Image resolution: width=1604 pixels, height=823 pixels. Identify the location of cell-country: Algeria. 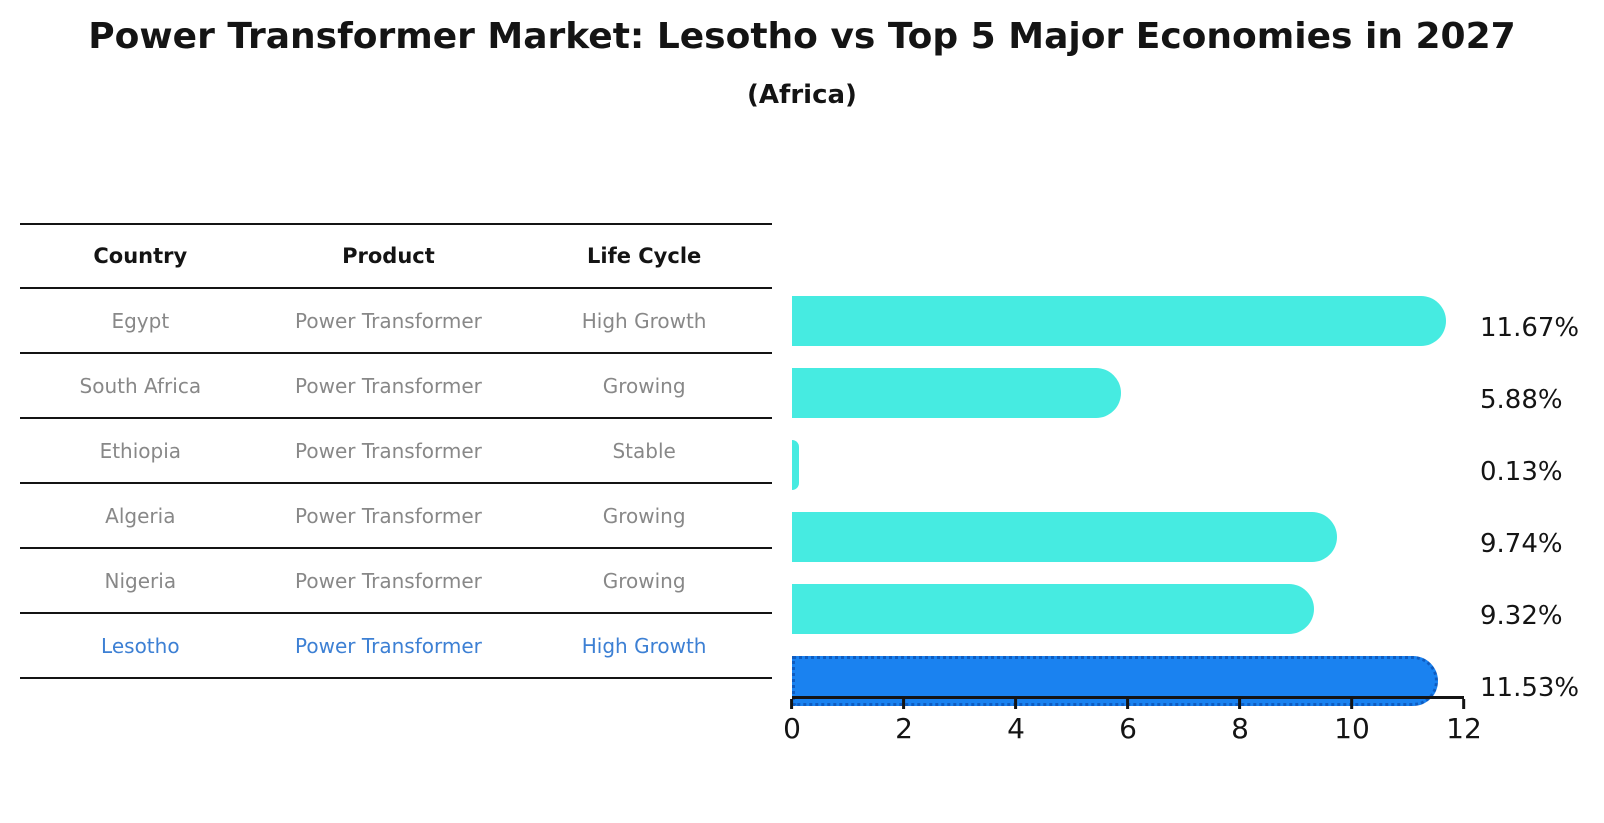
(140, 515).